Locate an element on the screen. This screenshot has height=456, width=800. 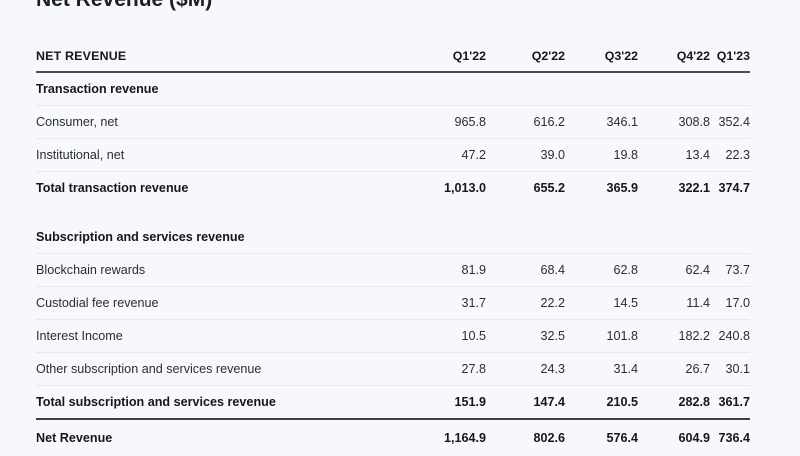
row-label: Interest Income is located at coordinates (225, 336).